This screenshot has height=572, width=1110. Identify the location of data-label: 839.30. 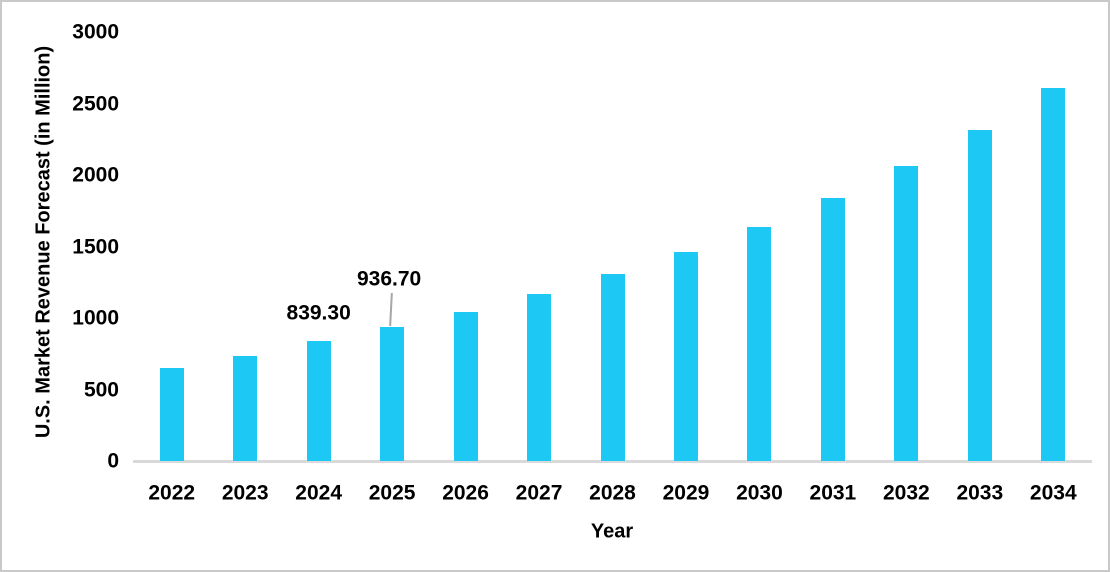
(318, 313).